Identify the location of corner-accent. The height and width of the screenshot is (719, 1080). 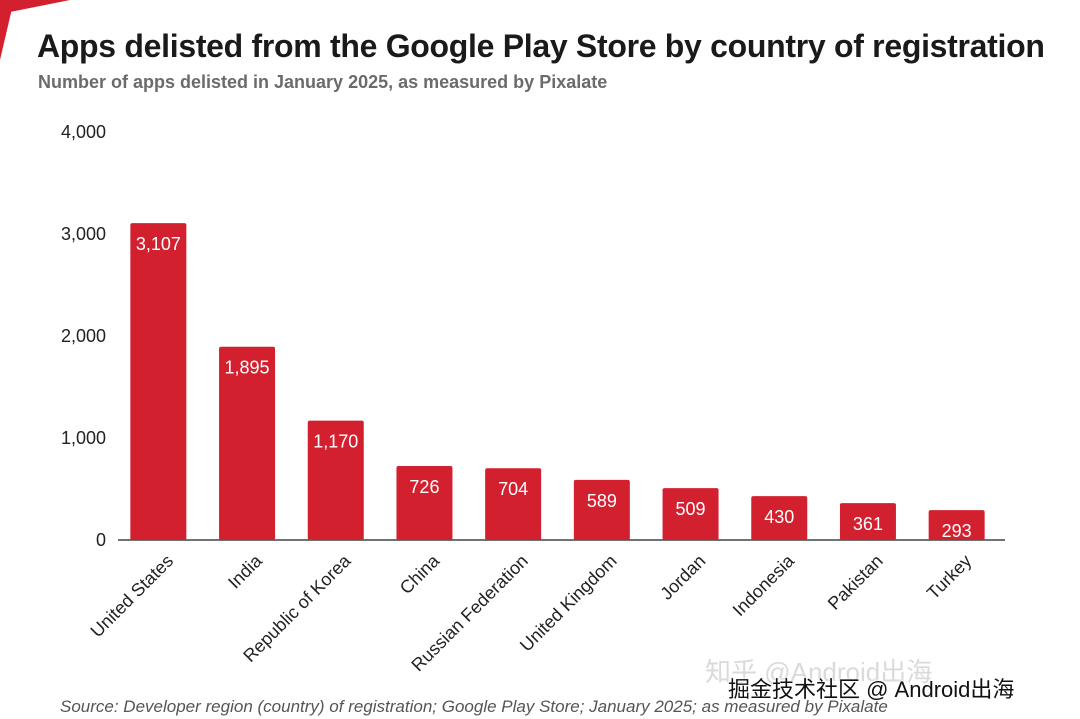
(35, 7).